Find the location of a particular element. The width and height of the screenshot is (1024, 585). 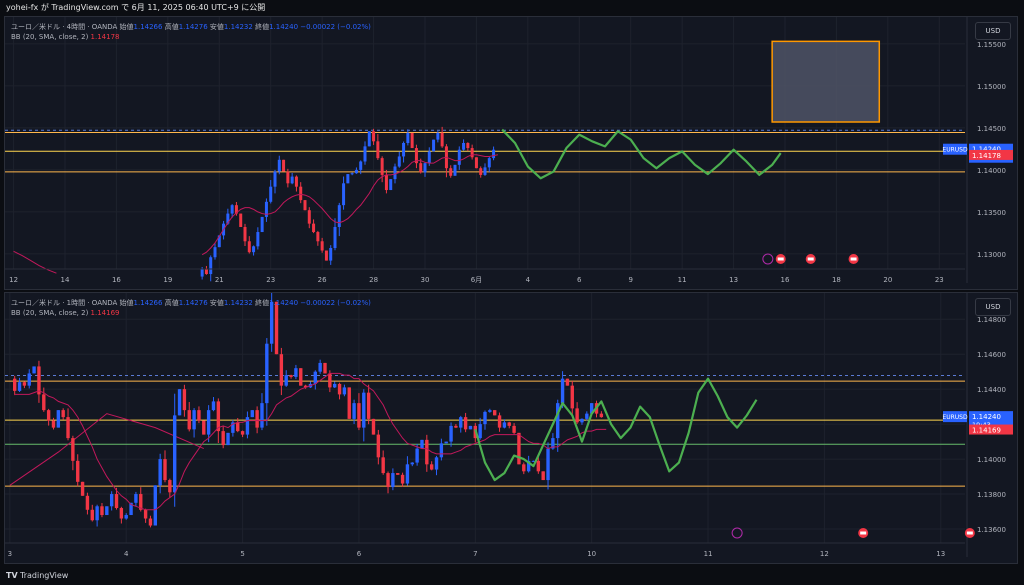

indicator-value: 1.14178 is located at coordinates (105, 37).